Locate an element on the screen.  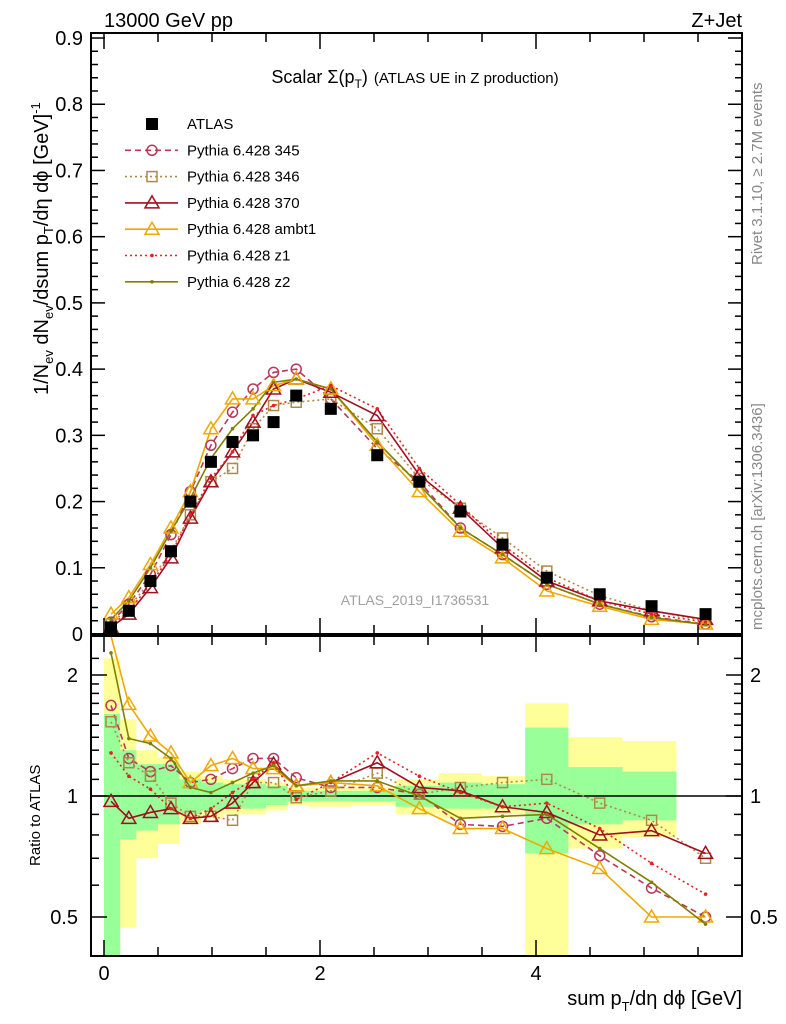
title-part: ) is located at coordinates (365, 77).